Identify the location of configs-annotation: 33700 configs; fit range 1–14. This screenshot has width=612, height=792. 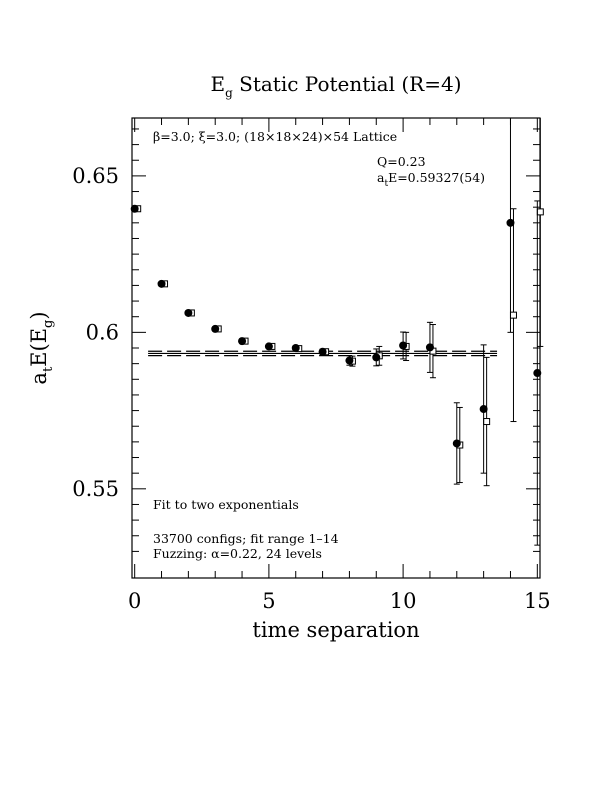
(246, 538).